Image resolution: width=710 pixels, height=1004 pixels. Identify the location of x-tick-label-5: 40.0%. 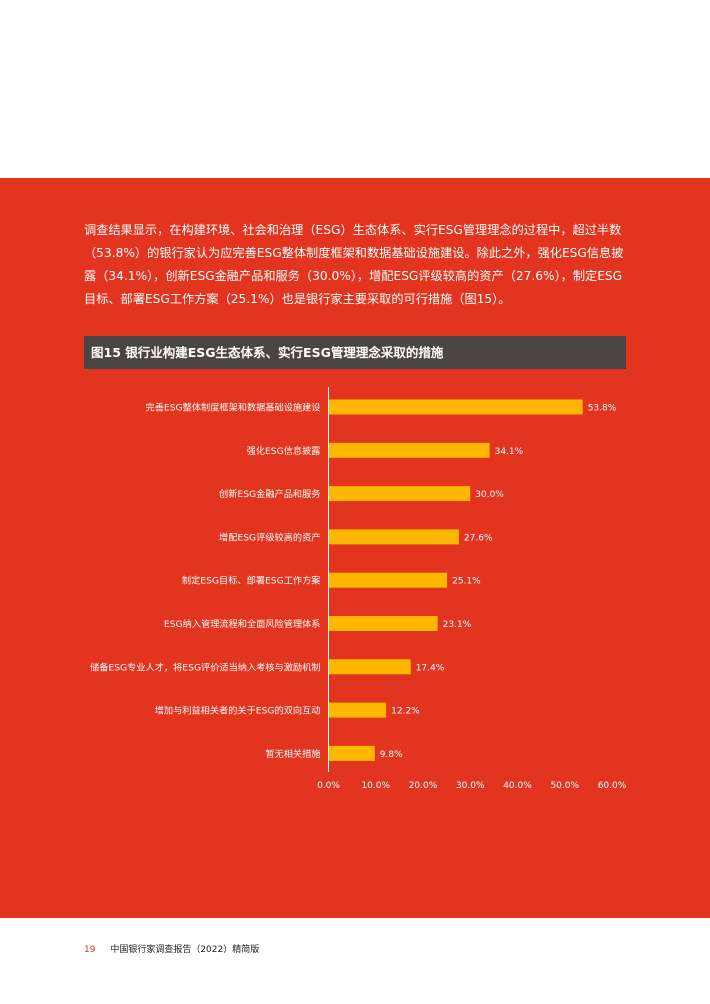
(517, 786).